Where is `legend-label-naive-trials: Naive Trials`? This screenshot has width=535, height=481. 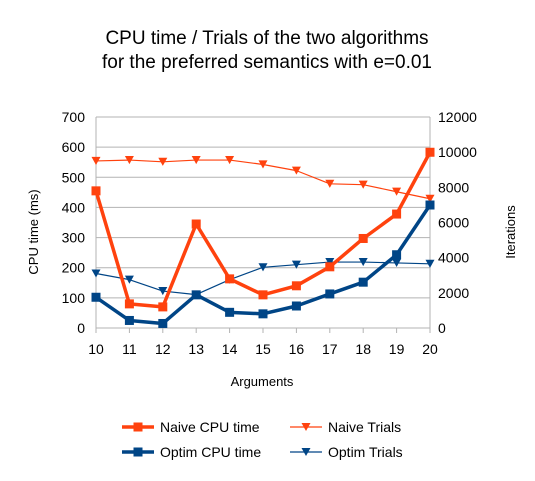
legend-label-naive-trials: Naive Trials is located at coordinates (364, 427).